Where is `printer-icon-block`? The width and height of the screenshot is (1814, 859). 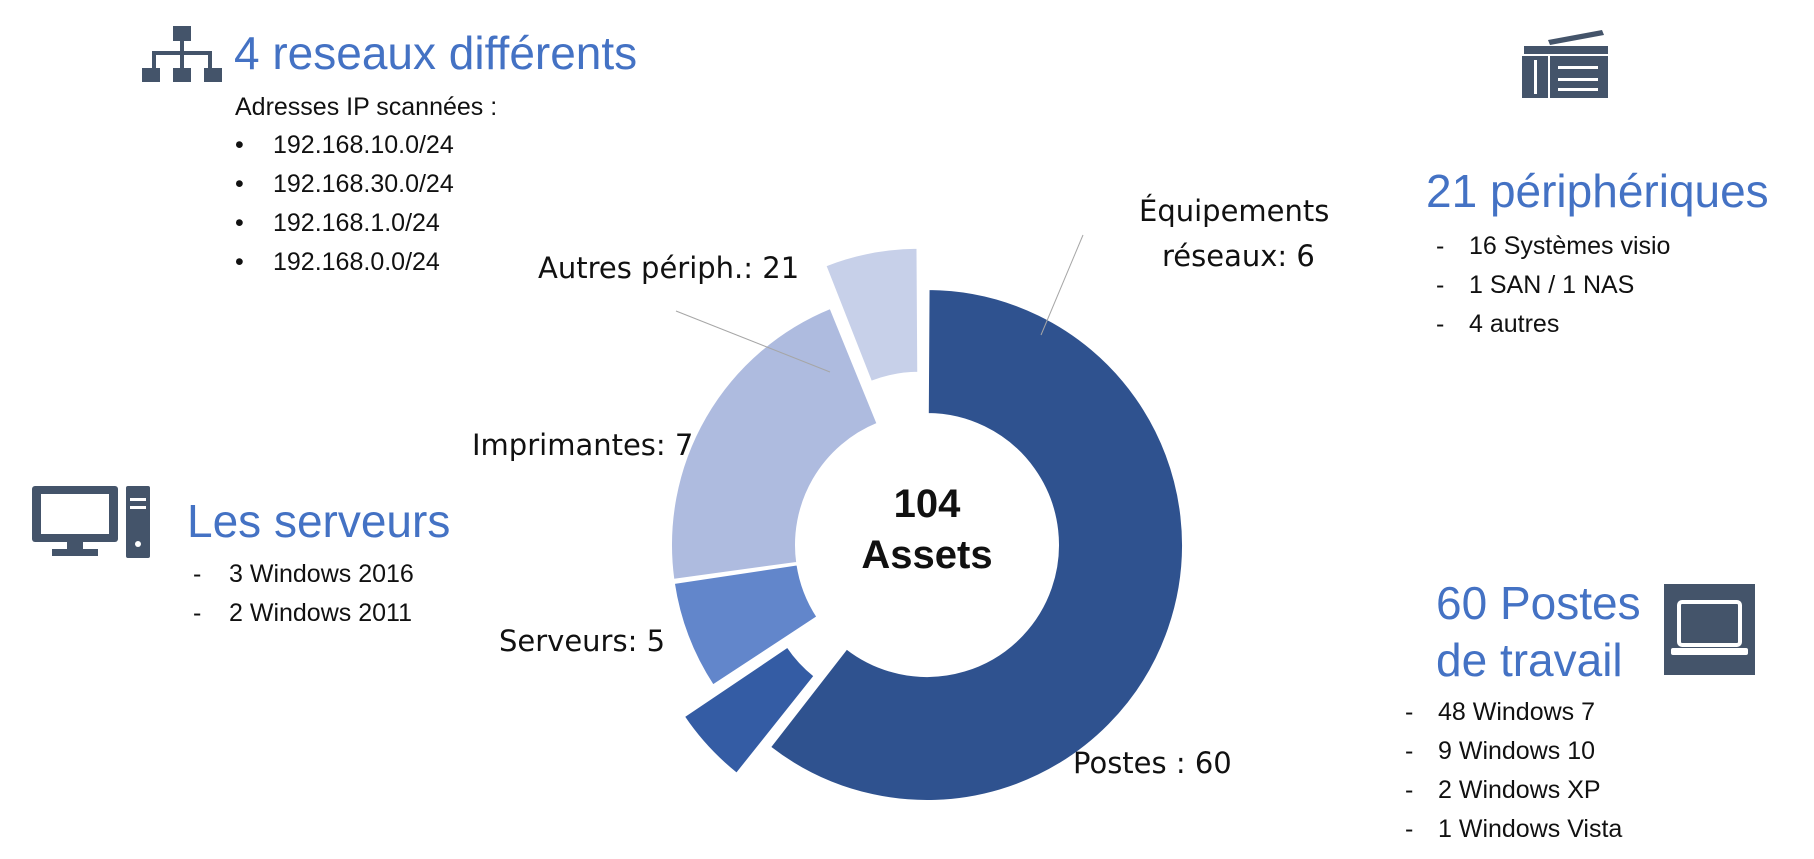 printer-icon-block is located at coordinates (1565, 64).